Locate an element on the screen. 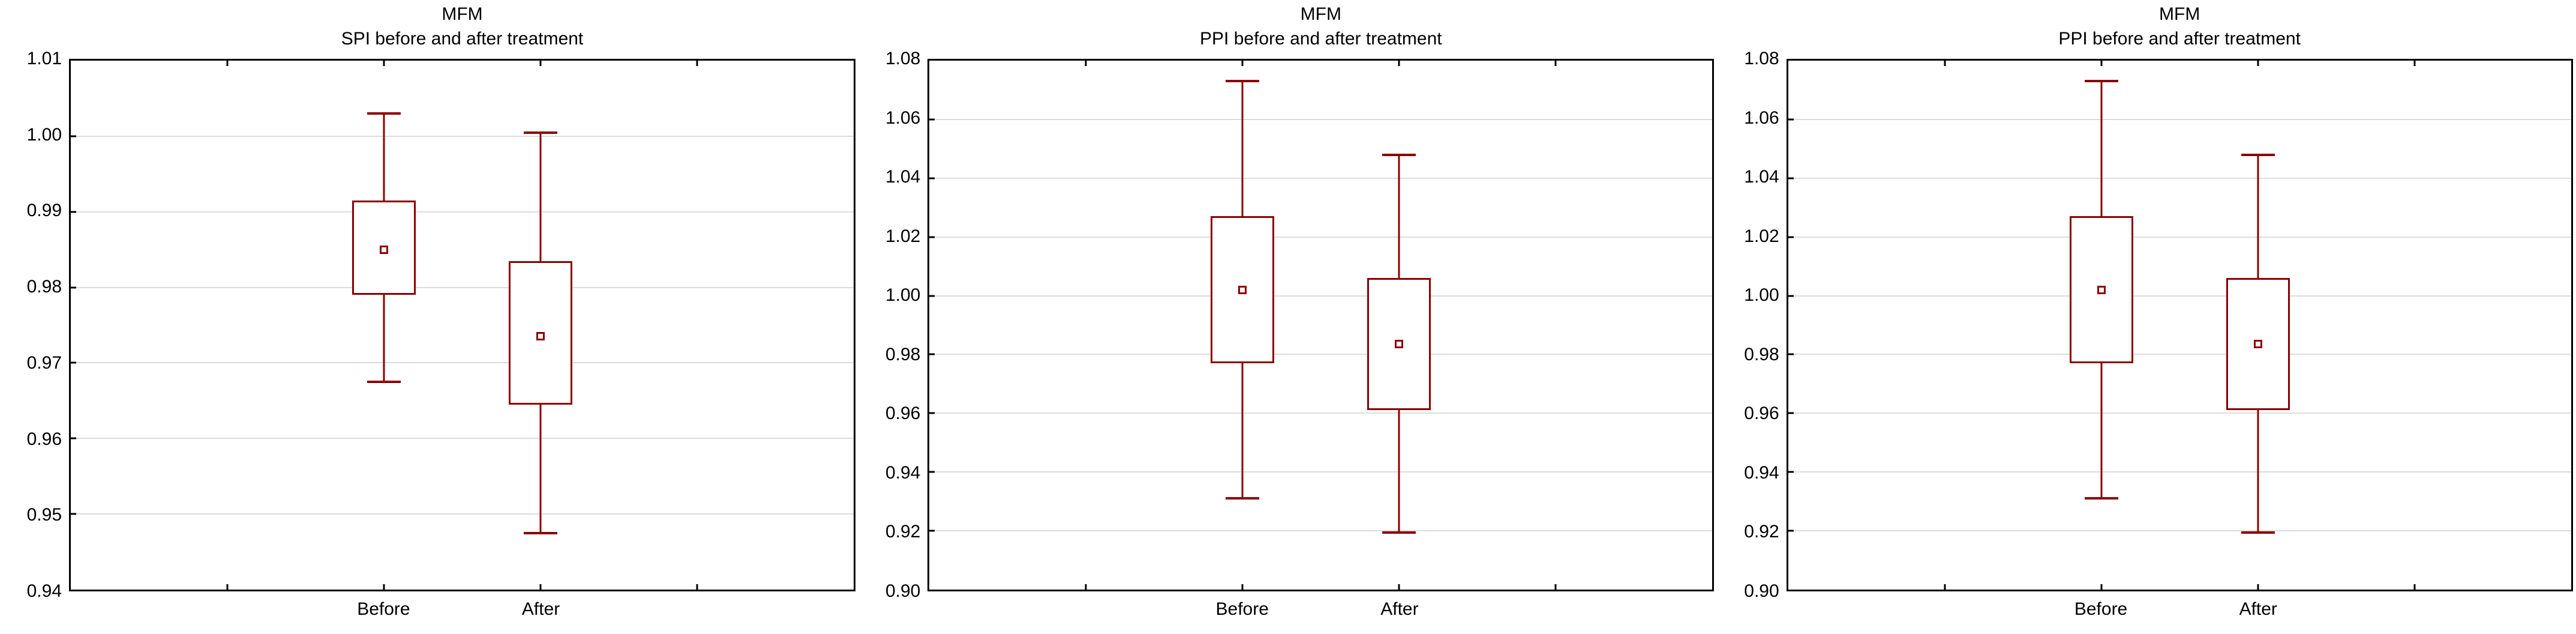 This screenshot has width=2576, height=634. y-axis-labels: 1.08 1.06 1.04 1.02 1.00 0.98 0.96 0.94 0.92 0.90 is located at coordinates (890, 325).